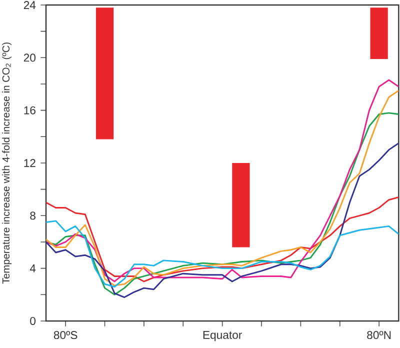 This screenshot has width=400, height=348. What do you see at coordinates (30, 110) in the screenshot?
I see `y-tick-label: 16` at bounding box center [30, 110].